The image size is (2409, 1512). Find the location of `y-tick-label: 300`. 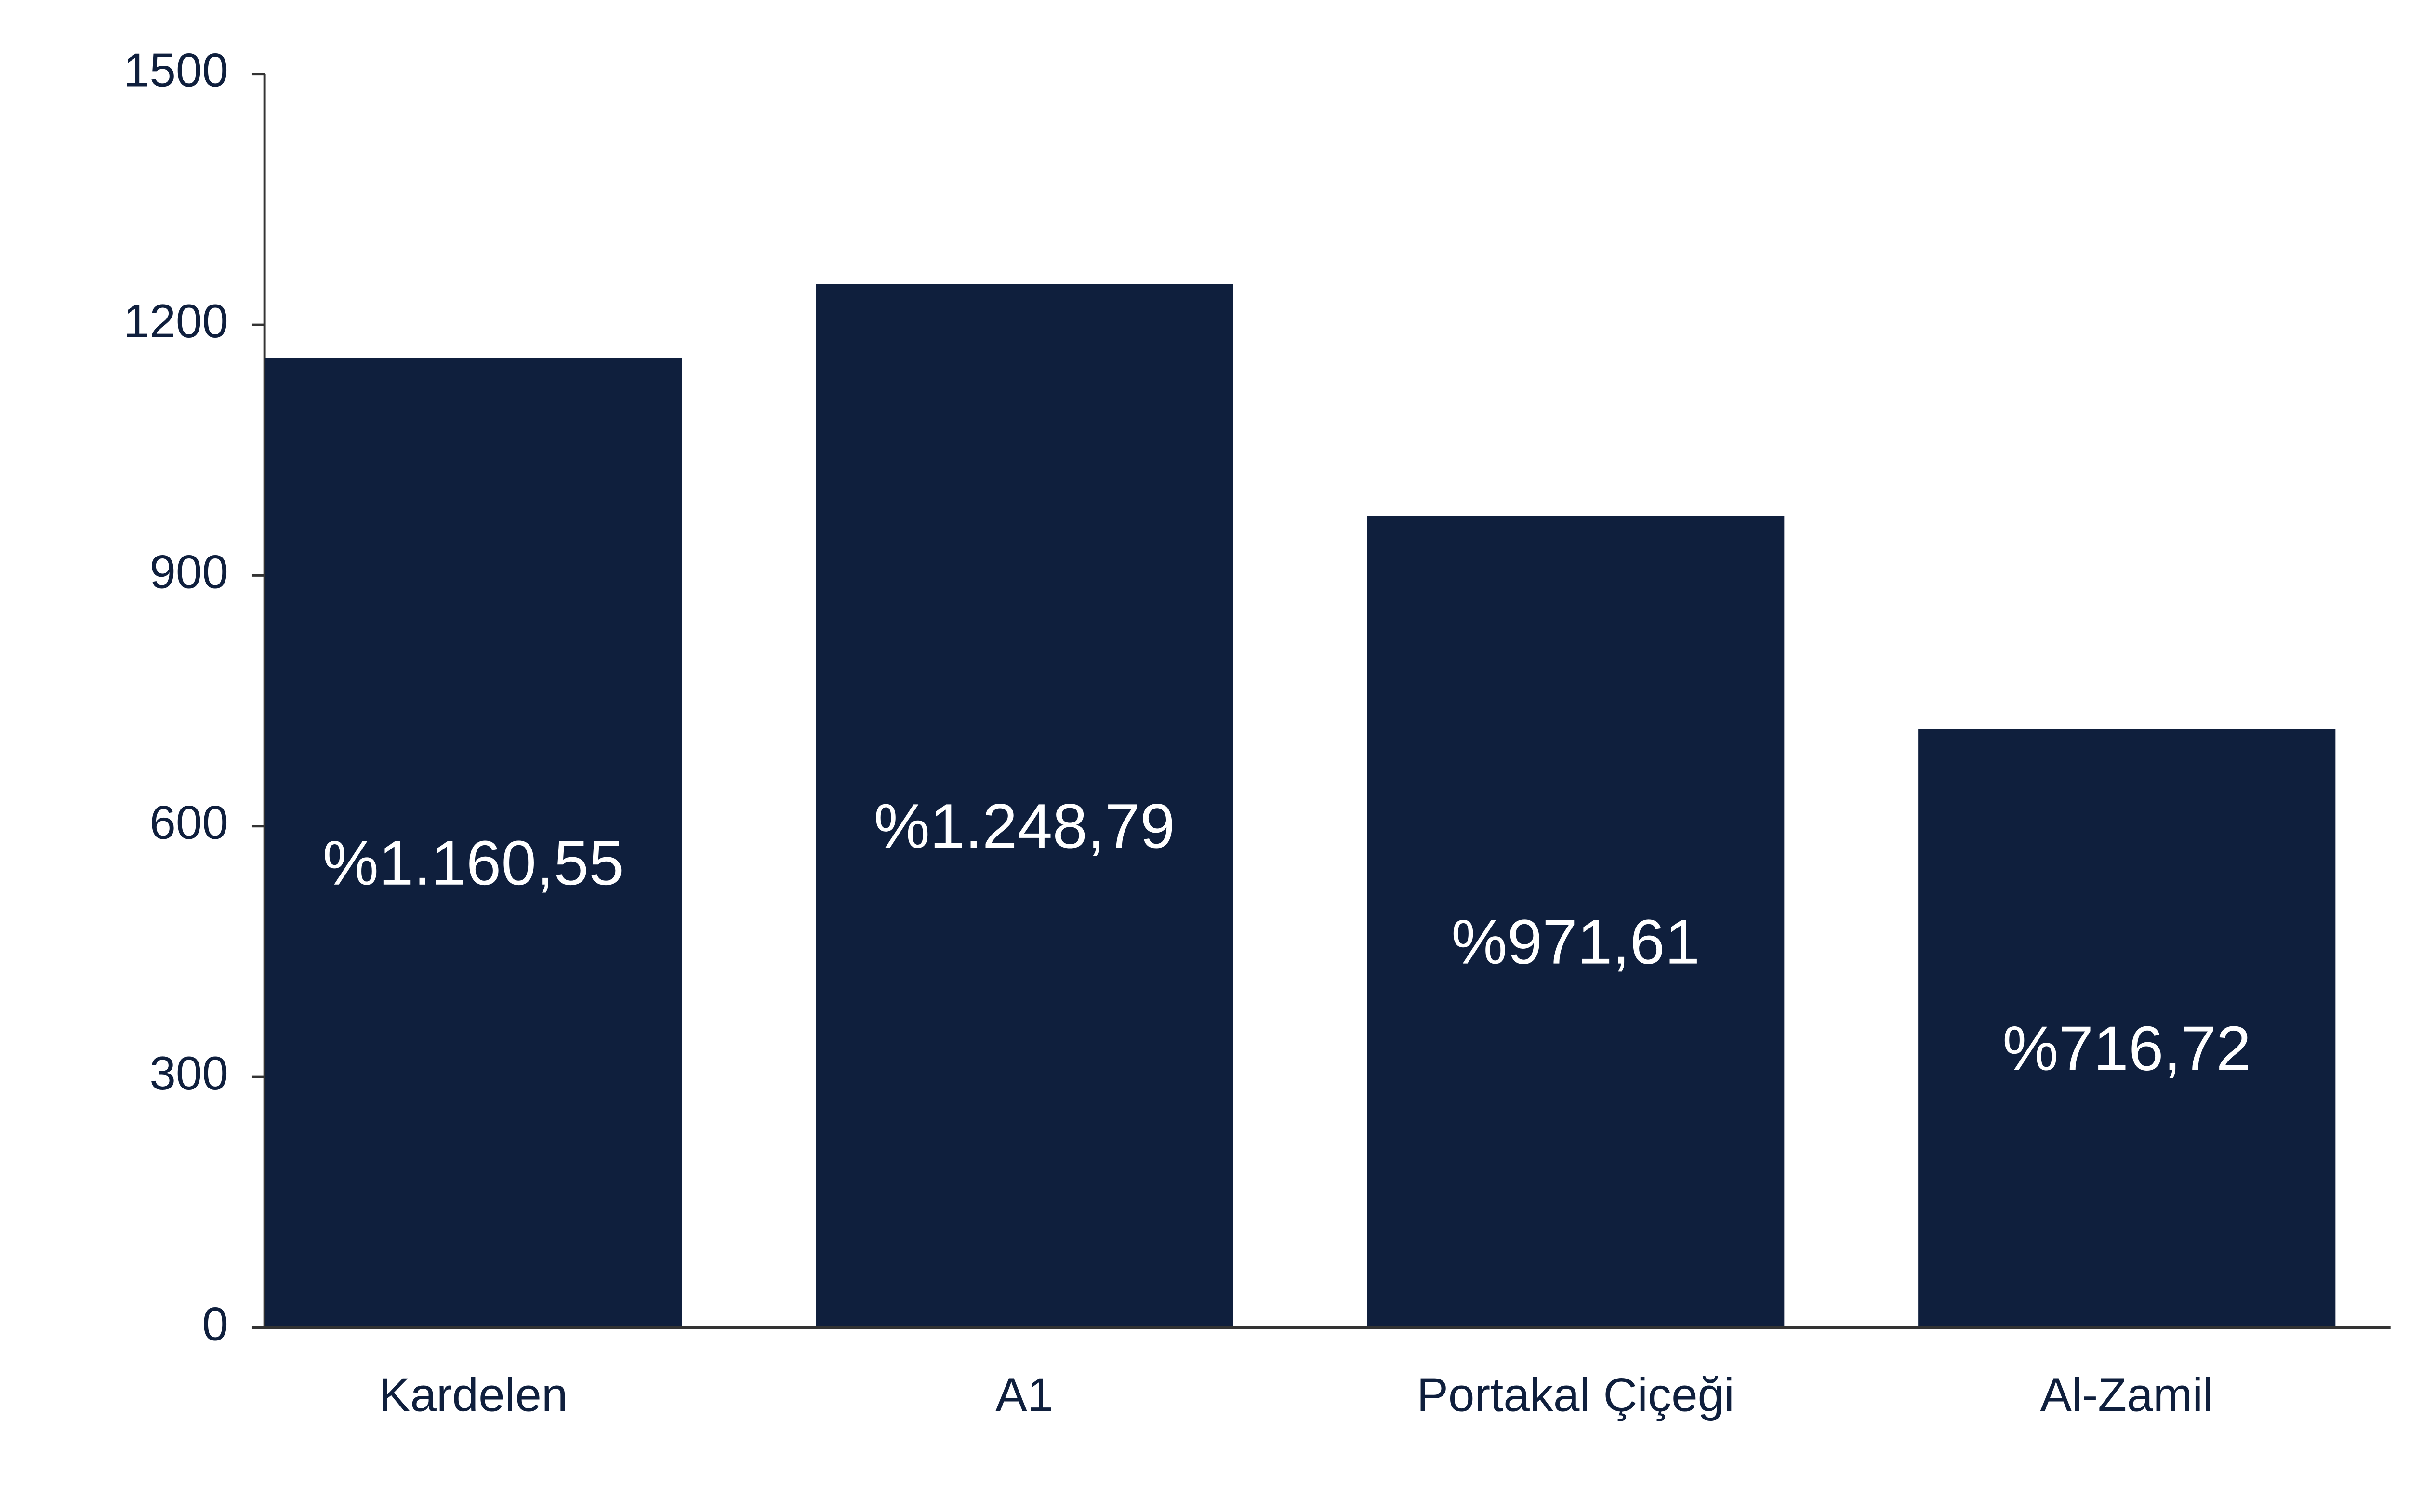

y-tick-label: 300 is located at coordinates (188, 1073).